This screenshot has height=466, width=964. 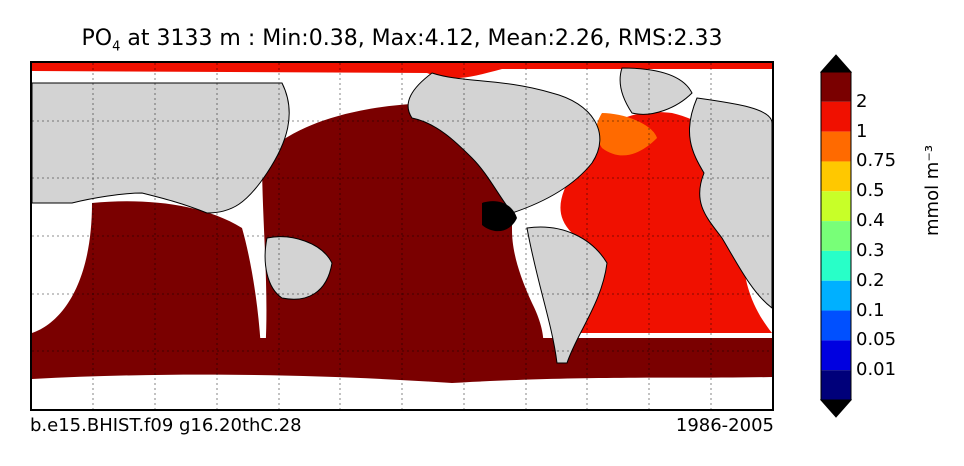 What do you see at coordinates (862, 101) in the screenshot?
I see `colorbar-tick-label: 2` at bounding box center [862, 101].